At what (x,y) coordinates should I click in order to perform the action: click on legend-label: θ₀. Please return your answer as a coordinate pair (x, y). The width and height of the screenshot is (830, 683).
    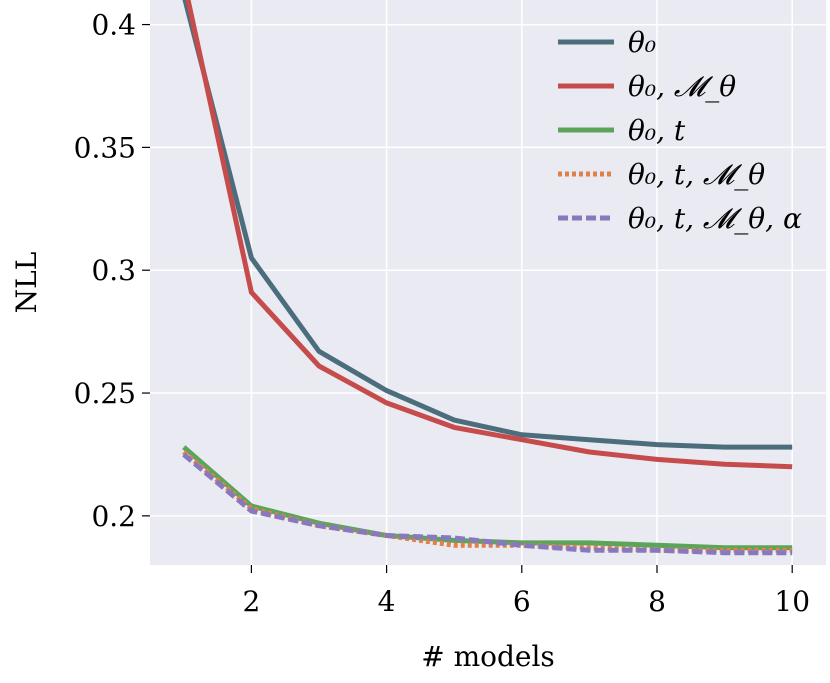
    Looking at the image, I should click on (642, 42).